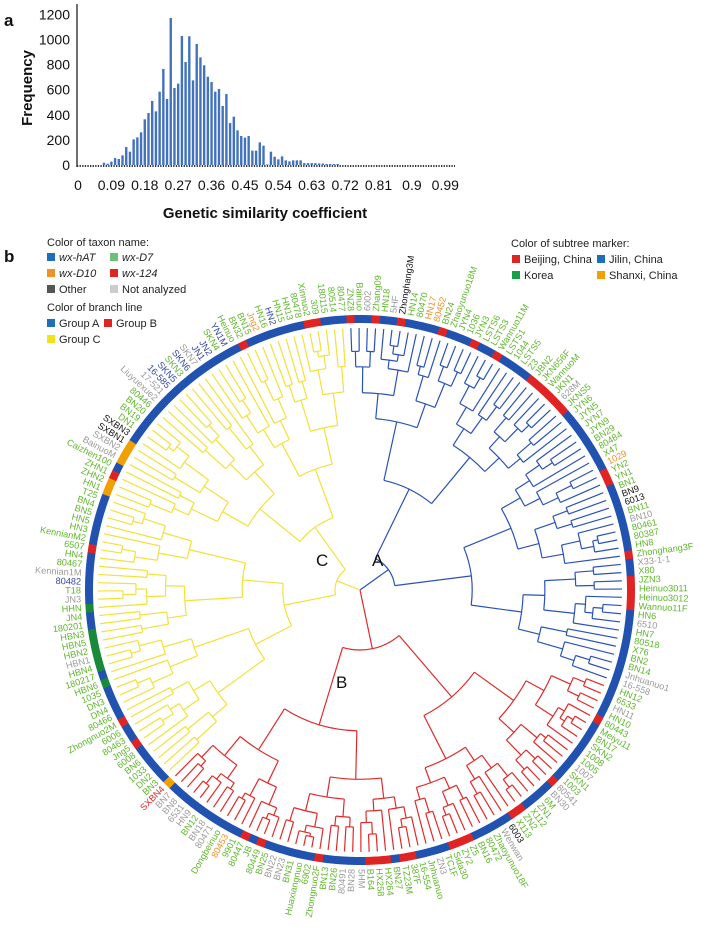 The width and height of the screenshot is (712, 937). What do you see at coordinates (73, 599) in the screenshot?
I see `taxon-label: JN3` at bounding box center [73, 599].